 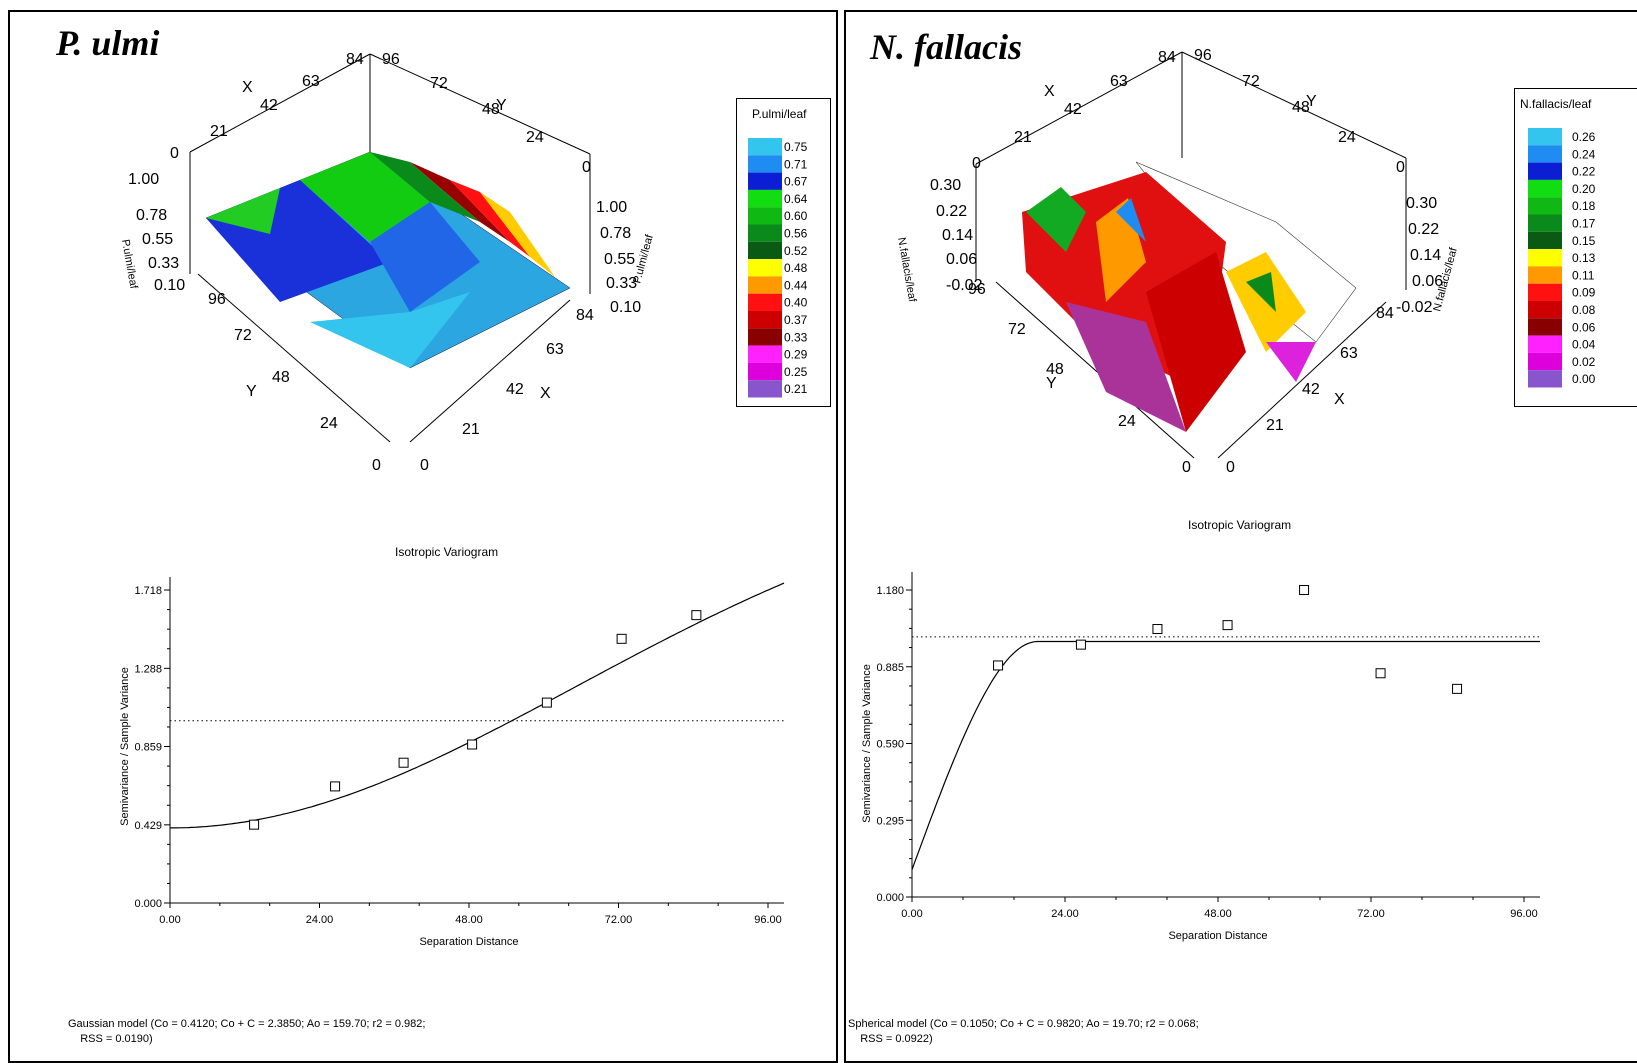 What do you see at coordinates (247, 87) in the screenshot?
I see `back-x-letter: X` at bounding box center [247, 87].